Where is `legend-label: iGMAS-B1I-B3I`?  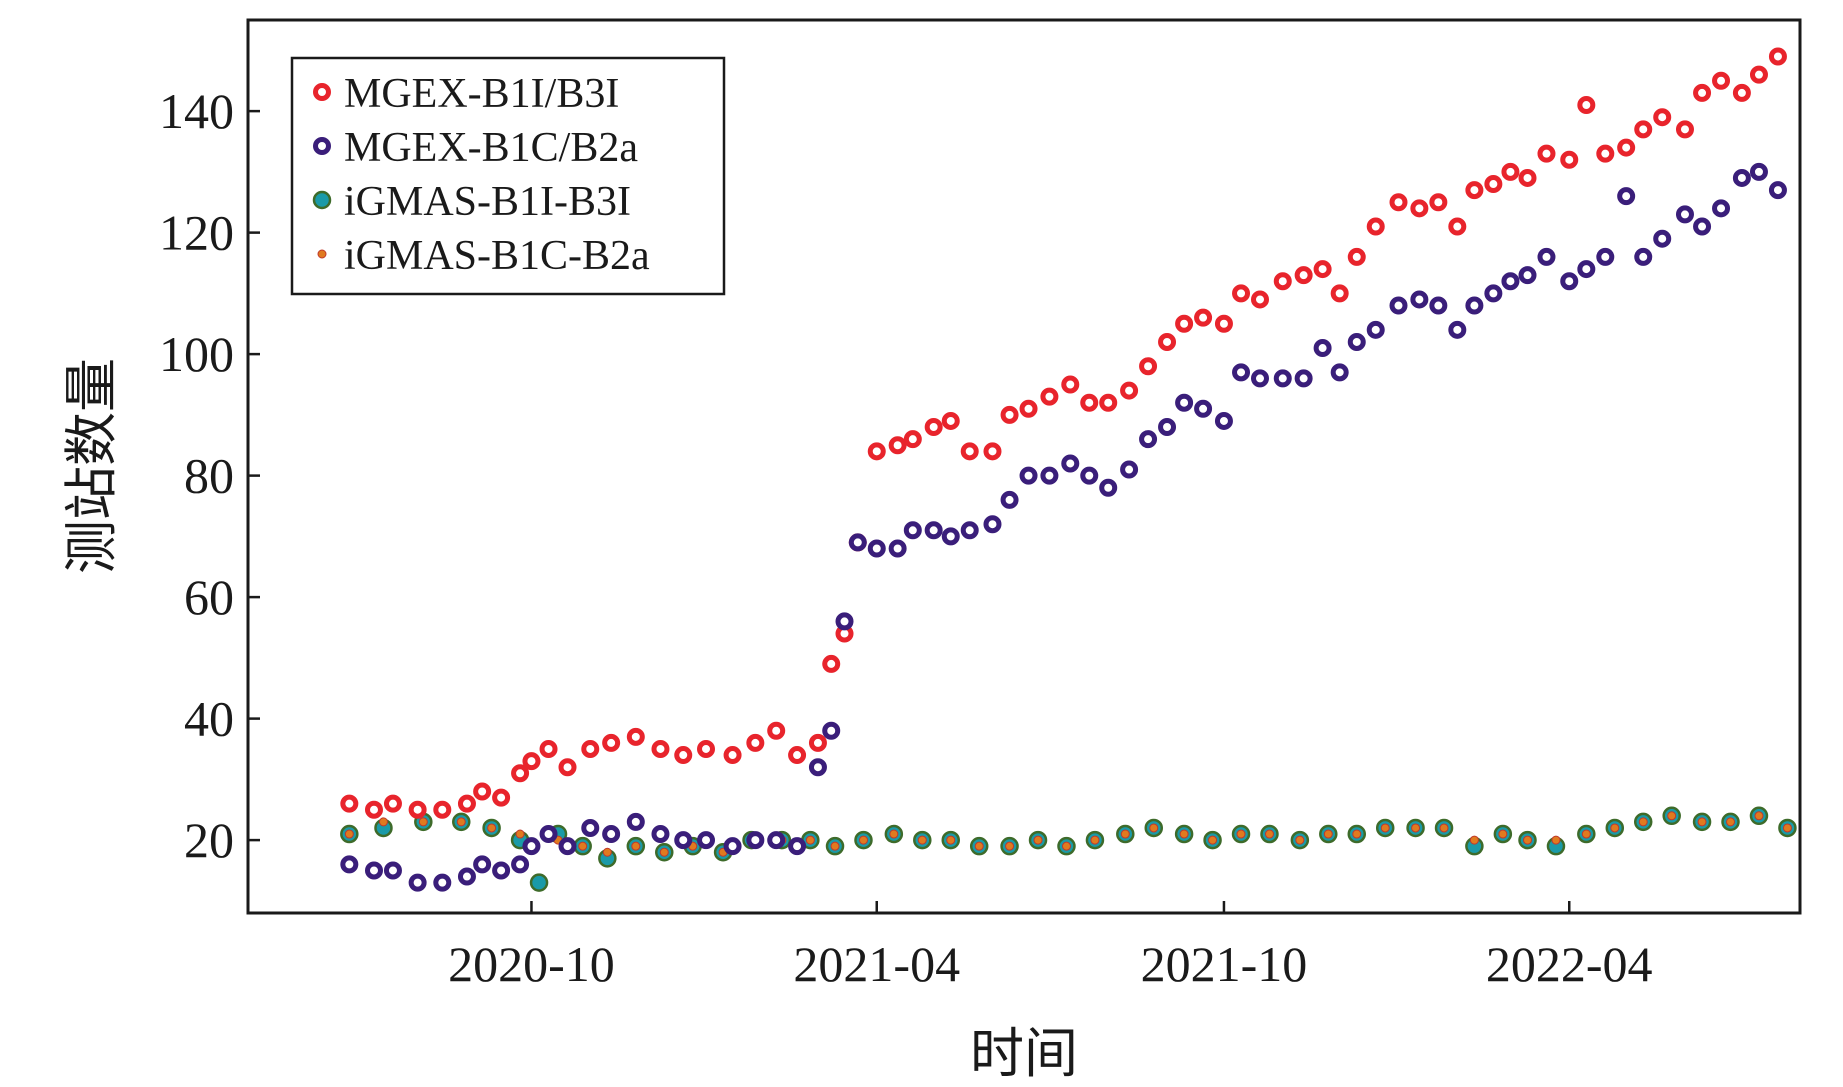 legend-label: iGMAS-B1I-B3I is located at coordinates (487, 202).